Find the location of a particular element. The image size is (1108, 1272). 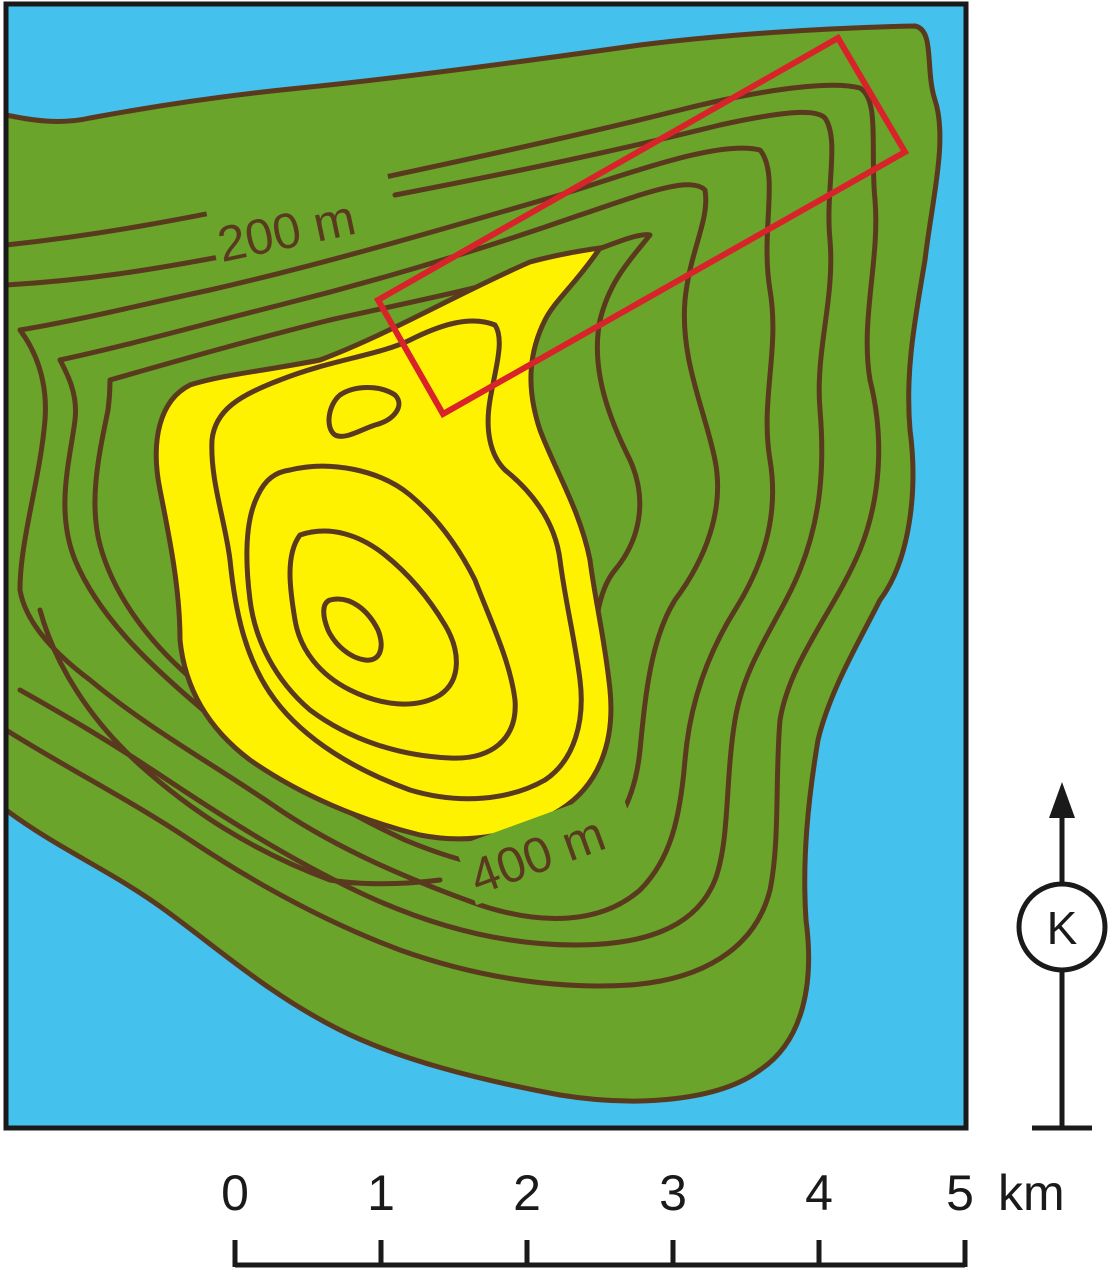

scale-tick-label: 2 is located at coordinates (527, 1193).